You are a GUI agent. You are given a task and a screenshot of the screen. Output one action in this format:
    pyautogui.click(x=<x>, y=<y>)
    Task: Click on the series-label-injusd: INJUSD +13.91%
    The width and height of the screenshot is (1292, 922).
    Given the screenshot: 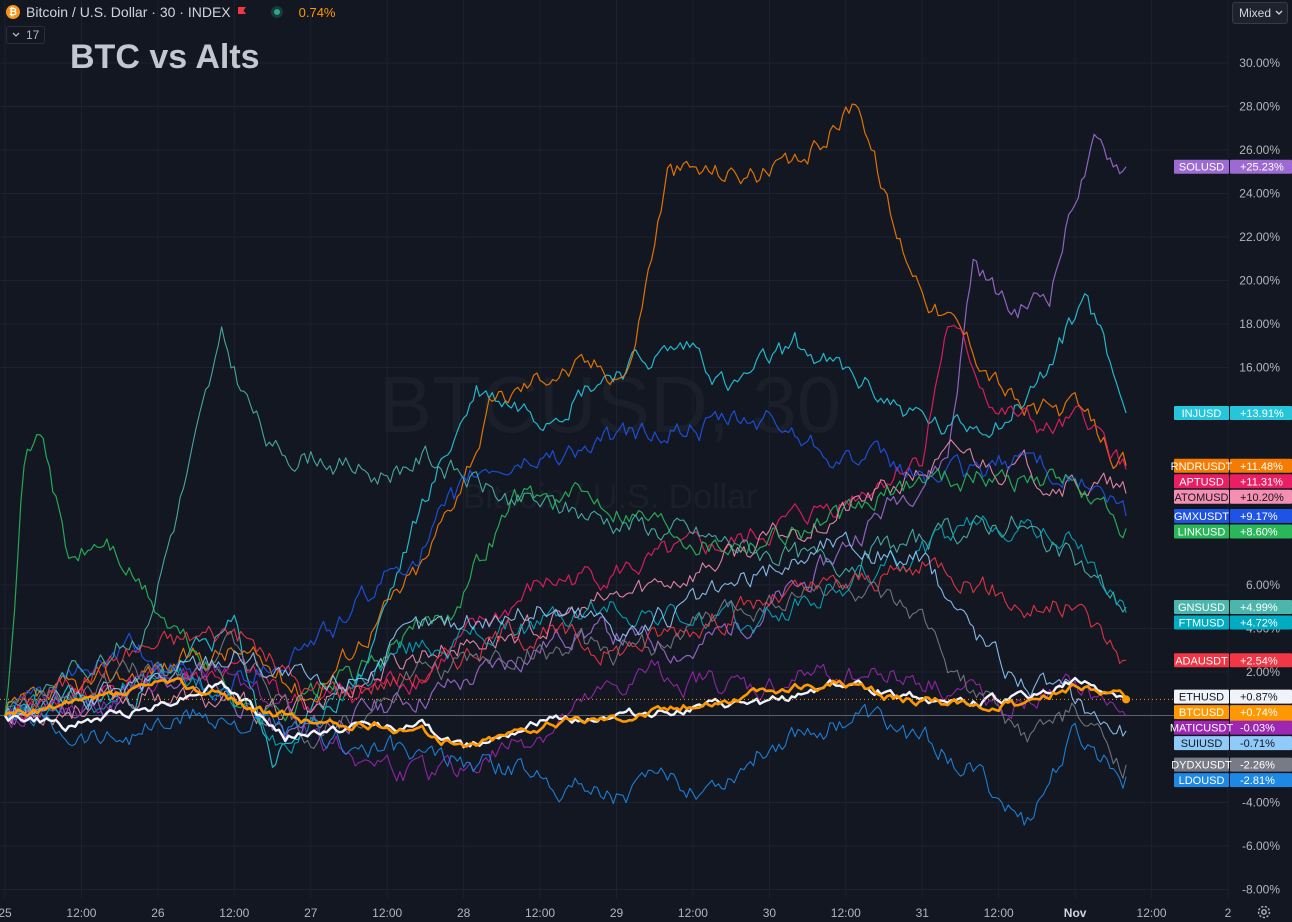 What is the action you would take?
    pyautogui.click(x=1233, y=412)
    